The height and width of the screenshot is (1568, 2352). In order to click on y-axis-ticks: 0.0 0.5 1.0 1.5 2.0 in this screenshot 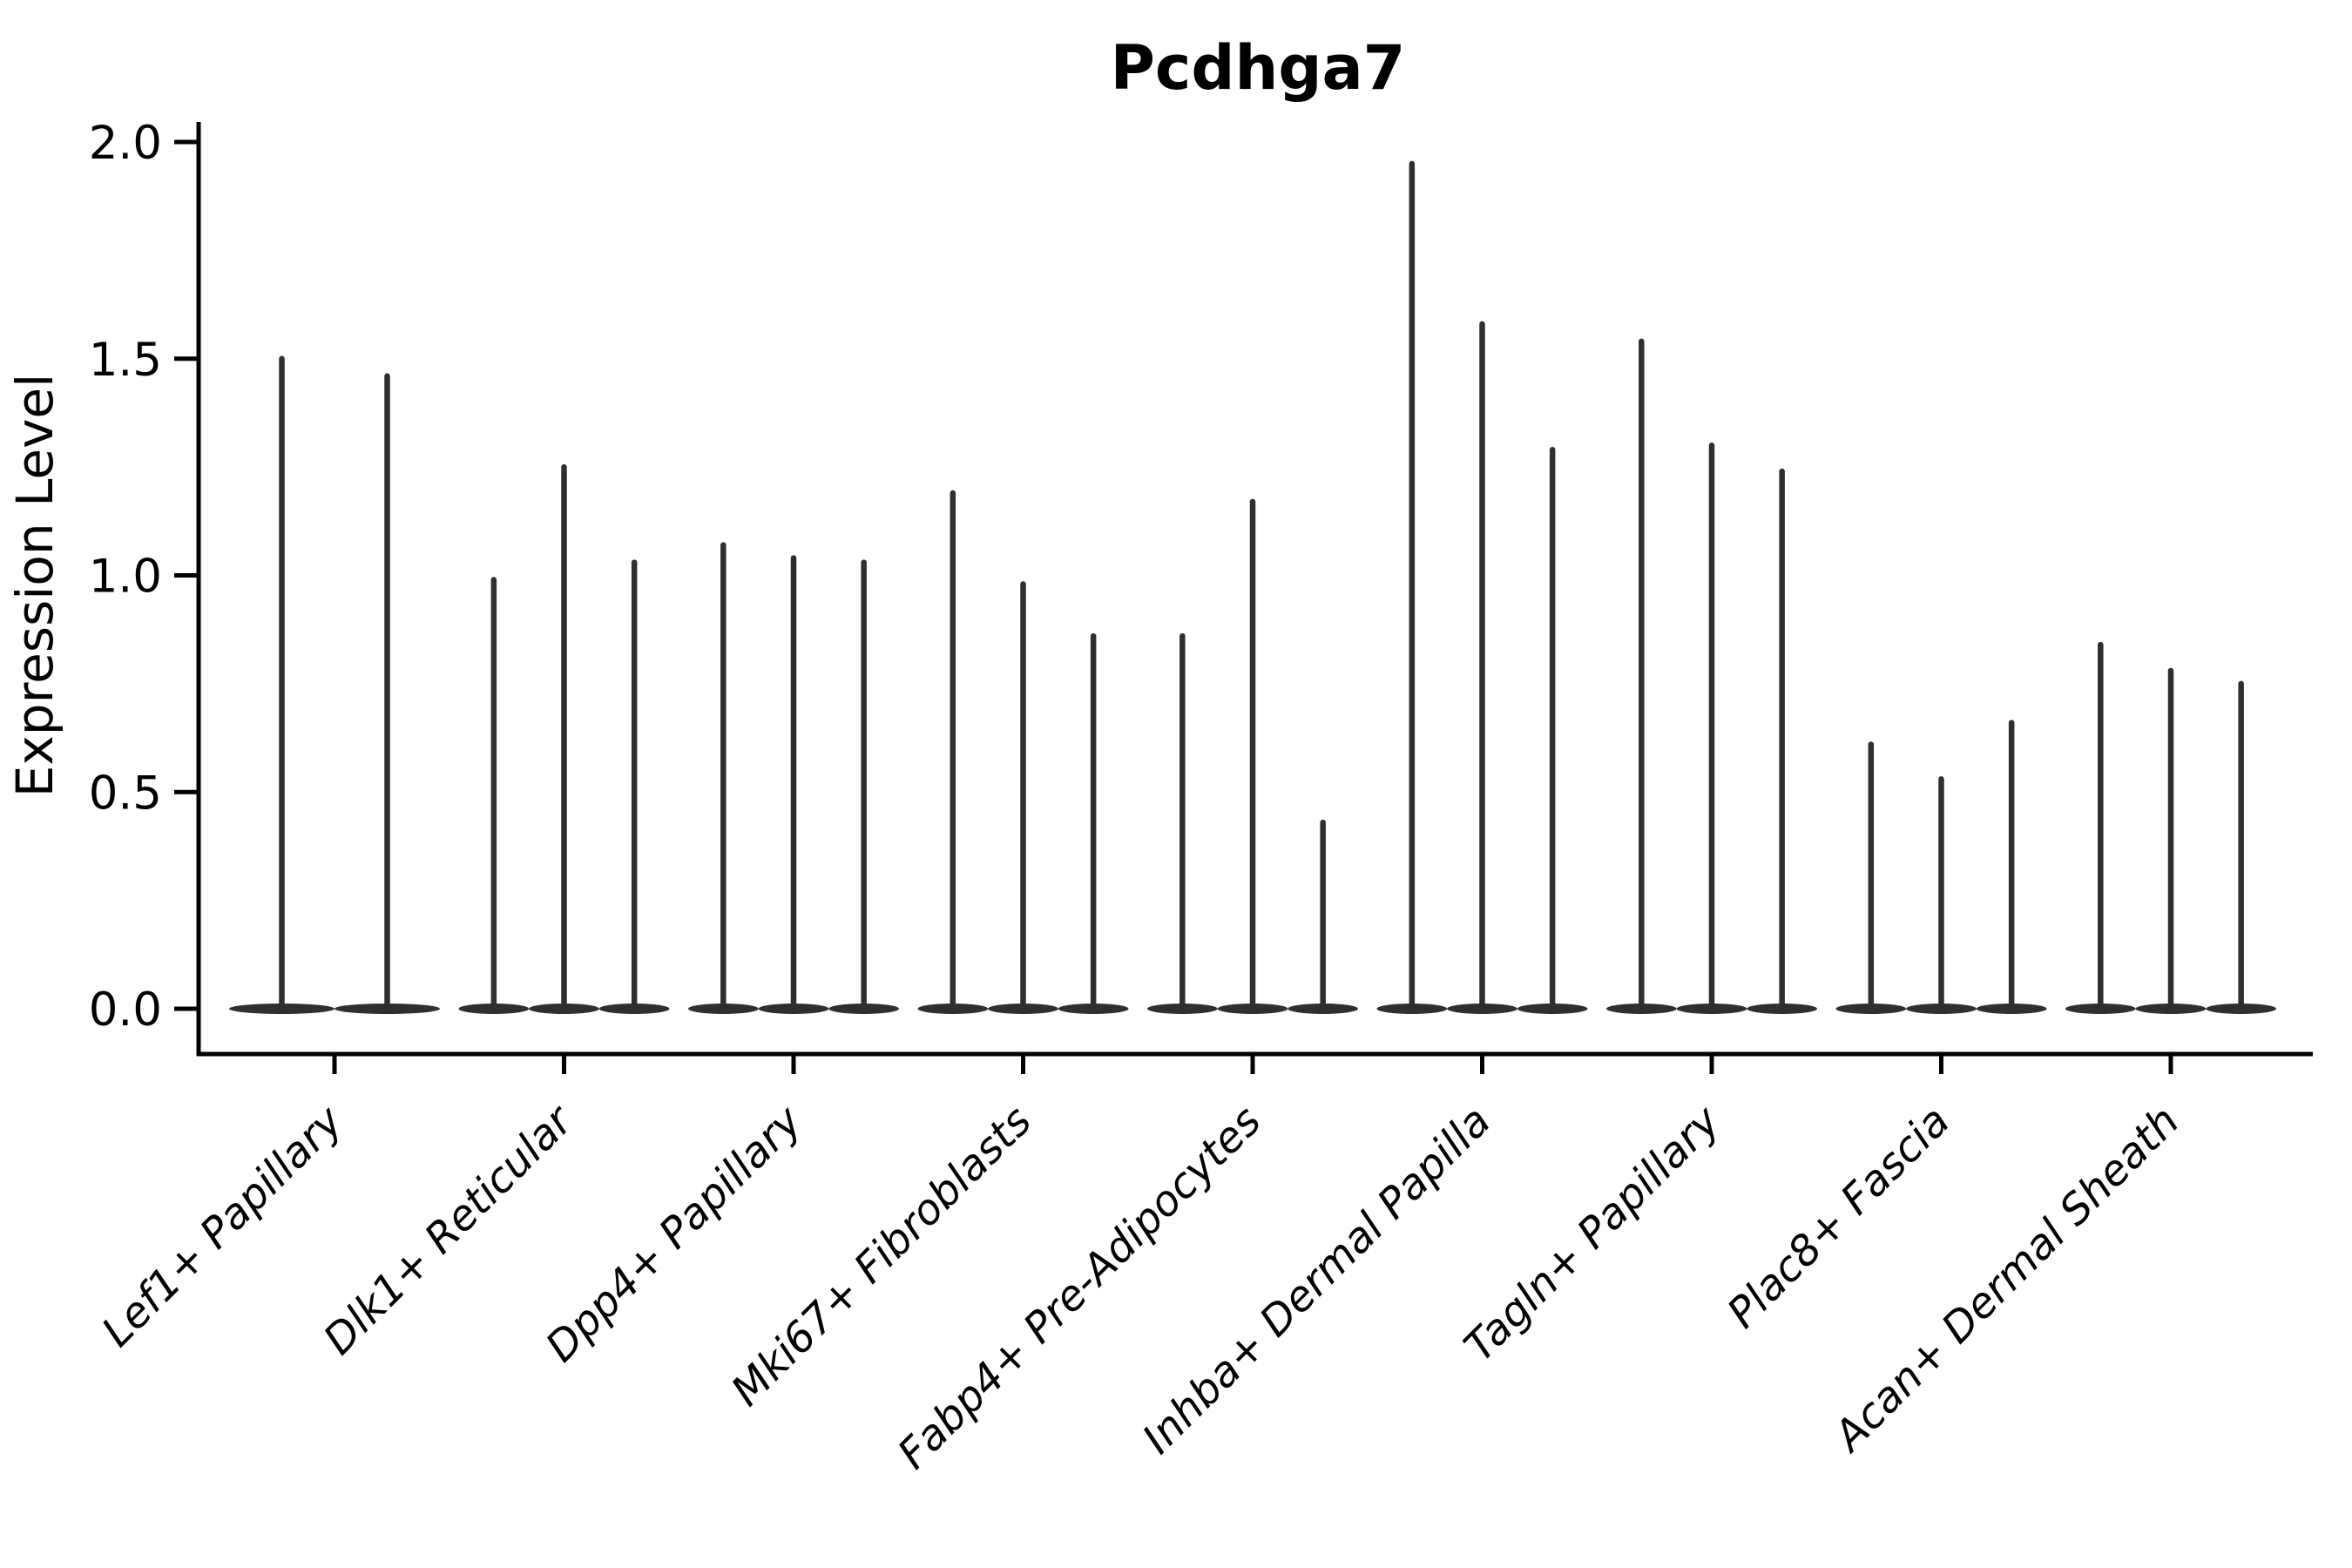, I will do `click(144, 577)`.